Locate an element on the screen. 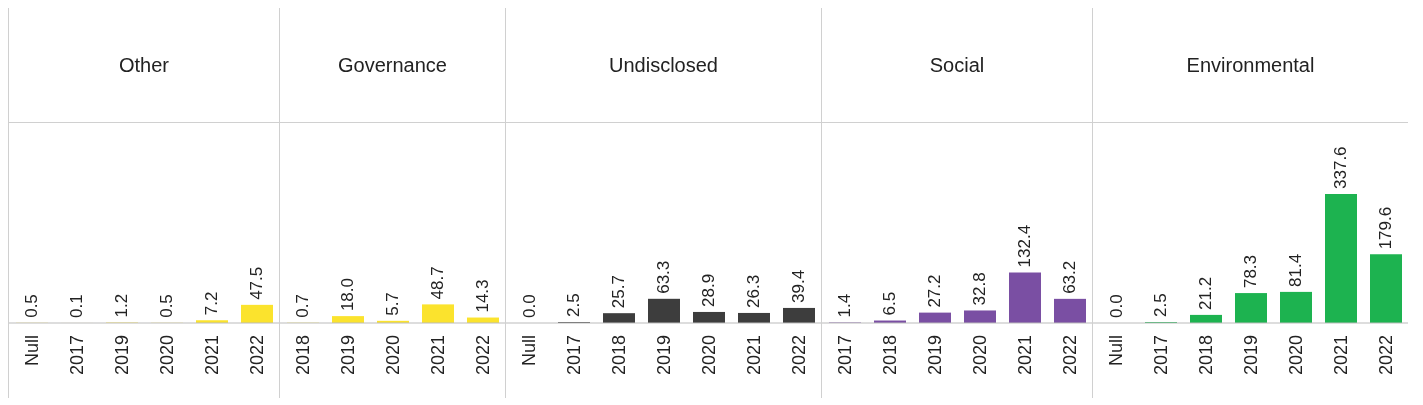 The width and height of the screenshot is (1423, 405). data-label: 32.8 is located at coordinates (980, 289).